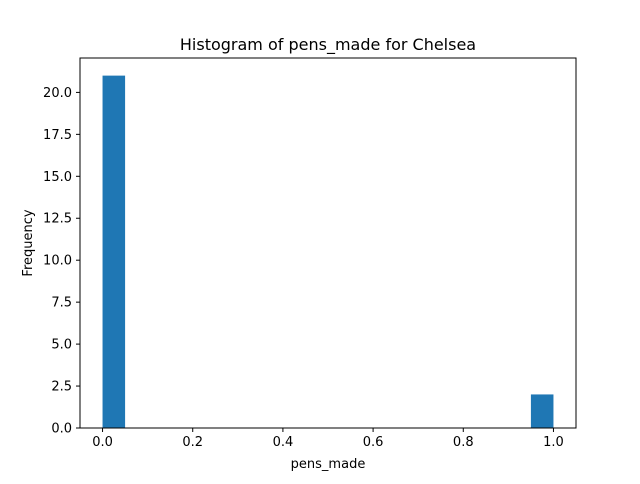 The height and width of the screenshot is (484, 640). What do you see at coordinates (328, 439) in the screenshot?
I see `x-axis: 0.0 0.2 0.4 0.6 0.8 1.0` at bounding box center [328, 439].